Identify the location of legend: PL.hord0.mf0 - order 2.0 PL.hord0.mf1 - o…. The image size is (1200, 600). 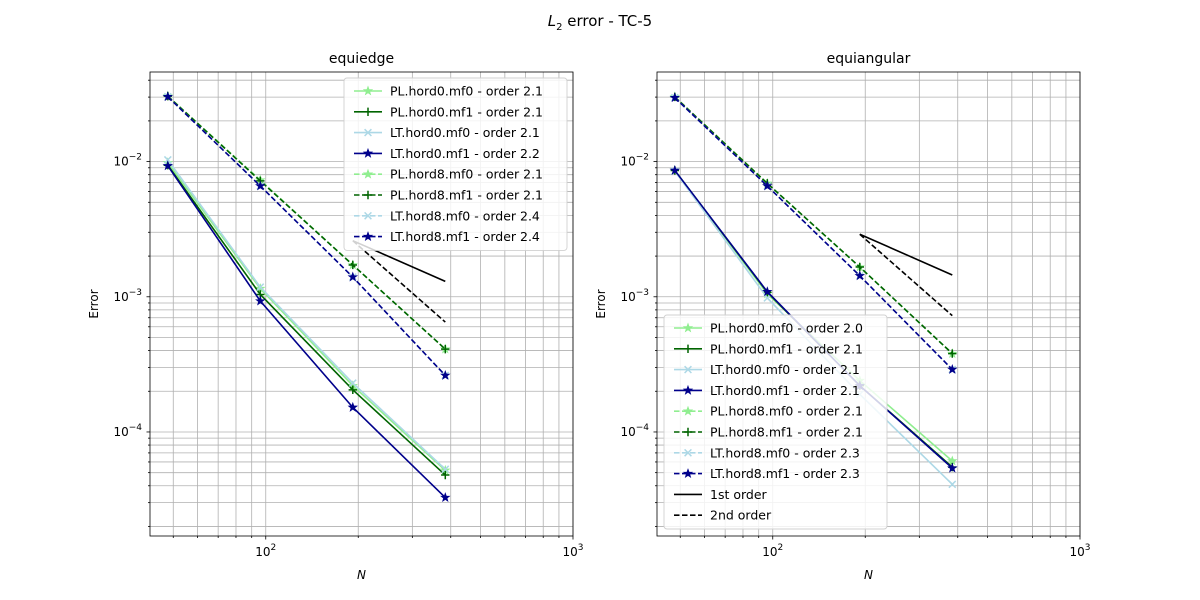
(775, 422).